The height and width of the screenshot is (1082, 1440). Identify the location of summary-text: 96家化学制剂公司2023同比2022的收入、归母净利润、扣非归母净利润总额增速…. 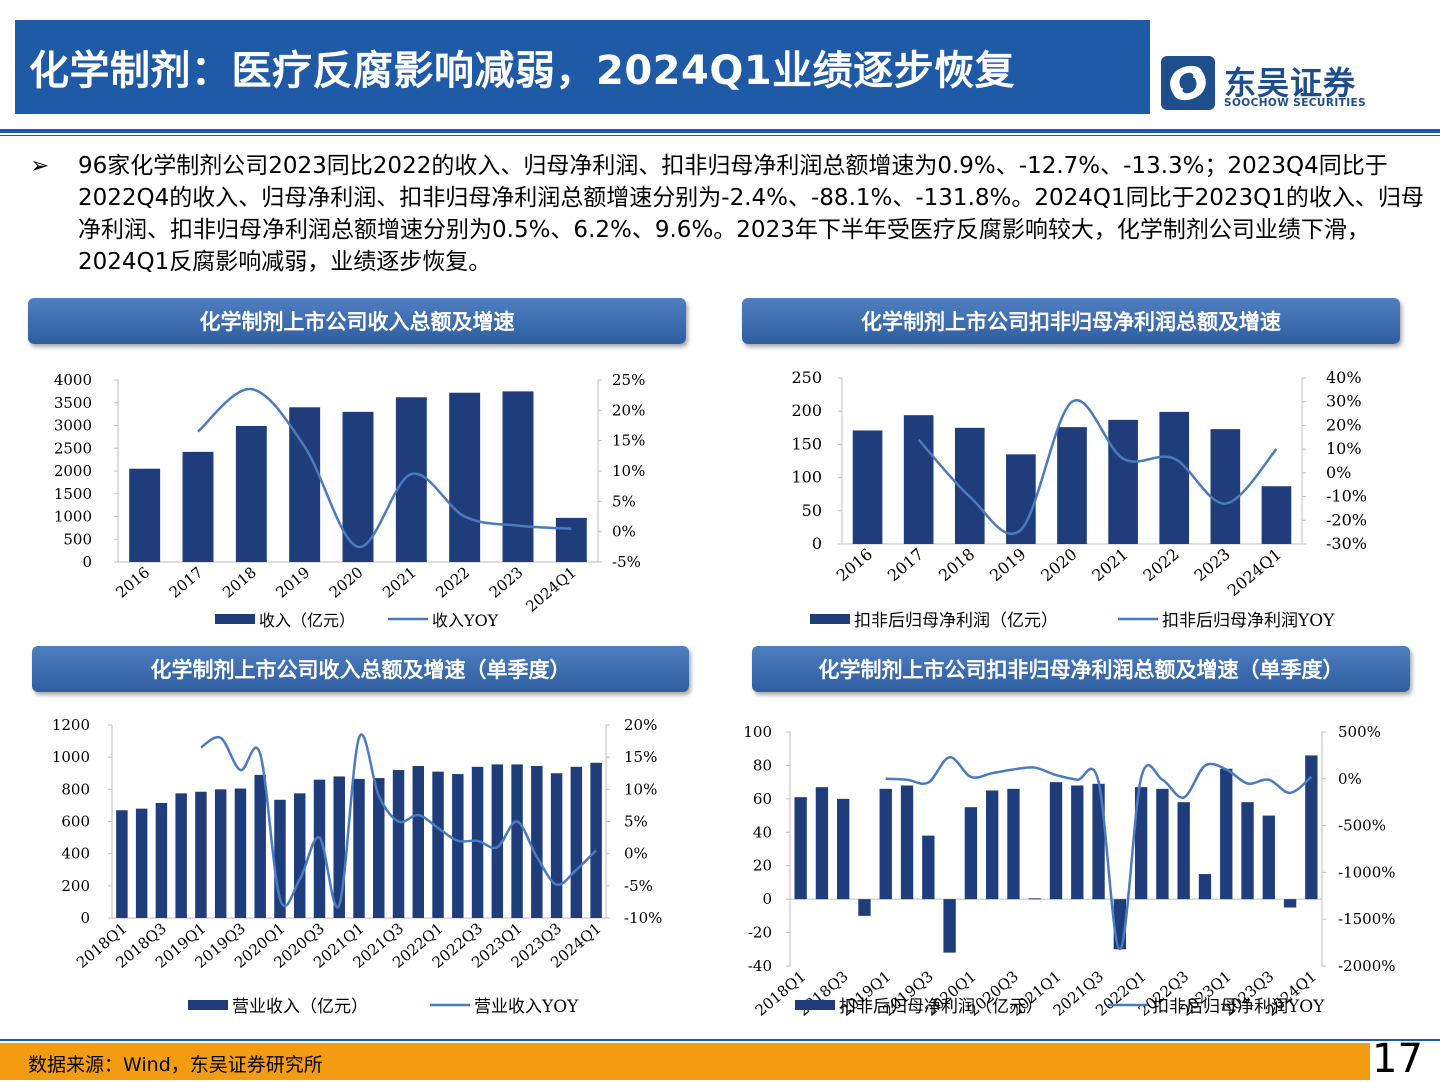
(751, 214).